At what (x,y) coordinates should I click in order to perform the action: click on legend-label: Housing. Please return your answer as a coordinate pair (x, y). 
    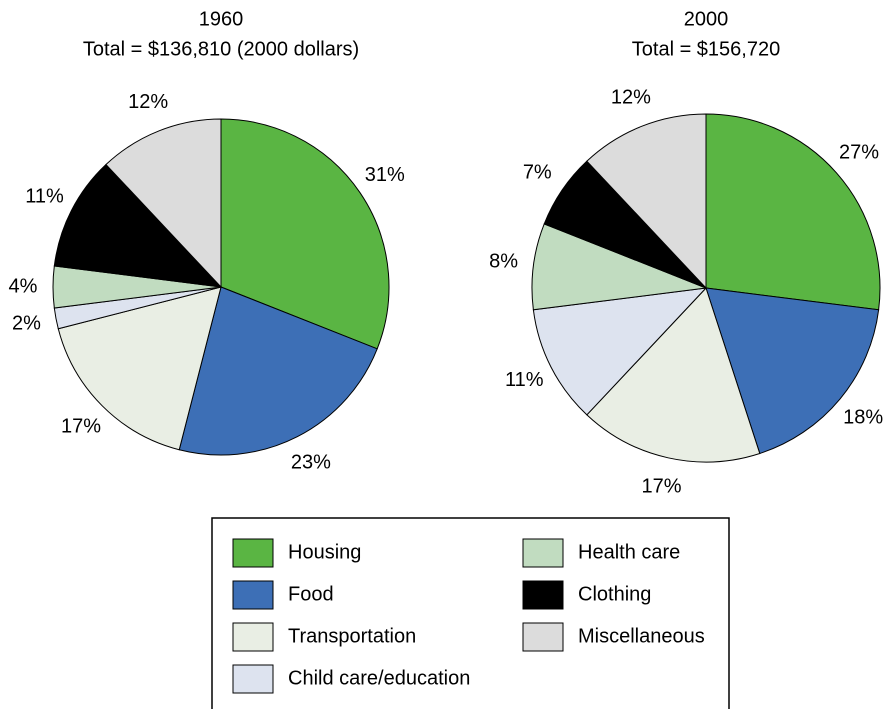
    Looking at the image, I should click on (324, 552).